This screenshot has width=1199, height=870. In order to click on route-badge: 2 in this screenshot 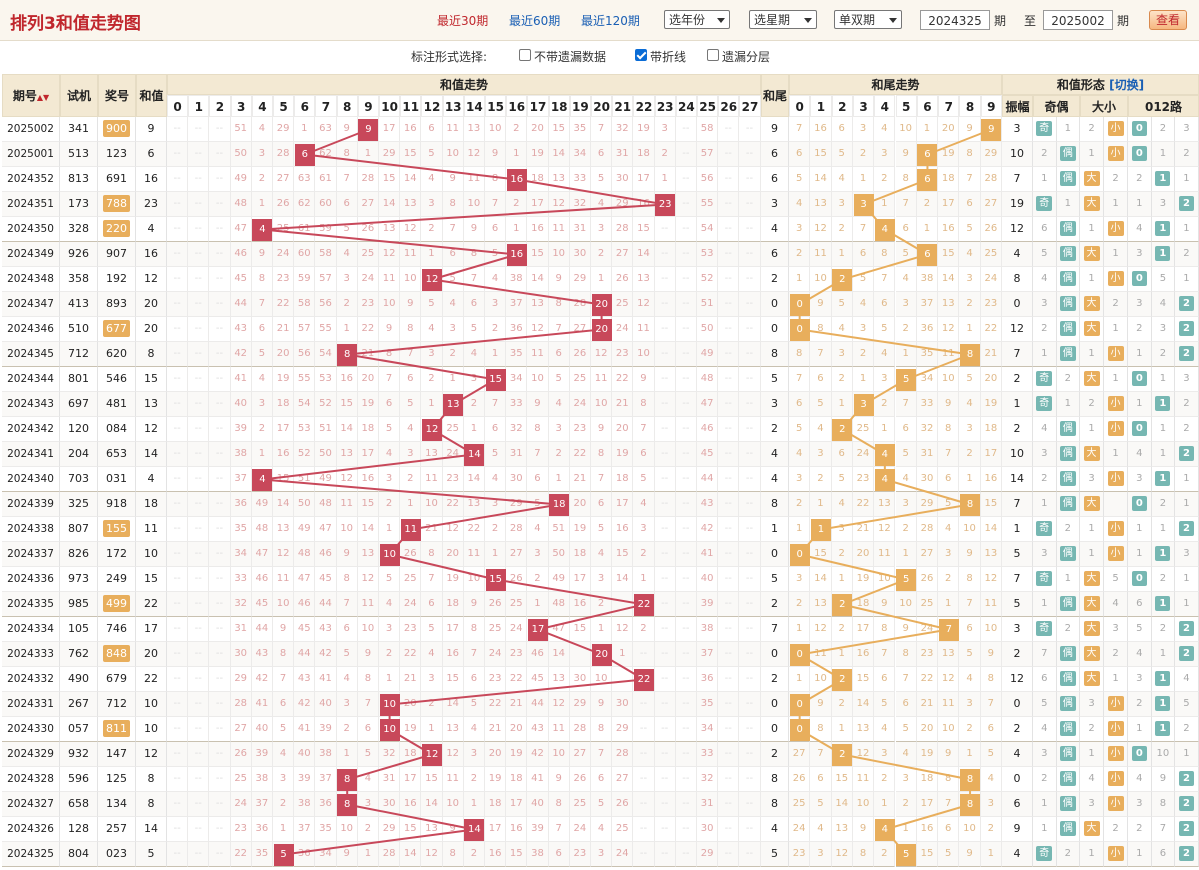, I will do `click(1186, 353)`.